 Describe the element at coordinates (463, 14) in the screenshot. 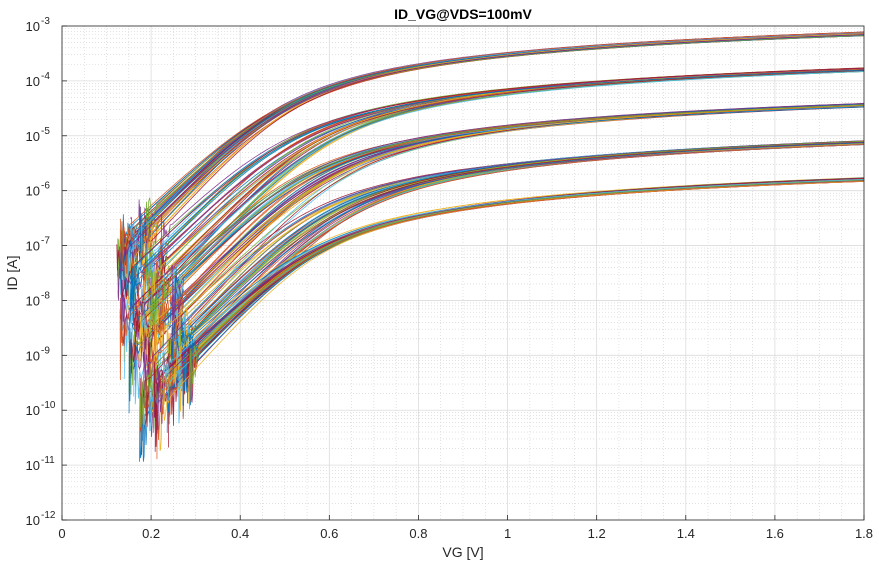

I see `chart-title: ID_VG@VDS=100mV` at that location.